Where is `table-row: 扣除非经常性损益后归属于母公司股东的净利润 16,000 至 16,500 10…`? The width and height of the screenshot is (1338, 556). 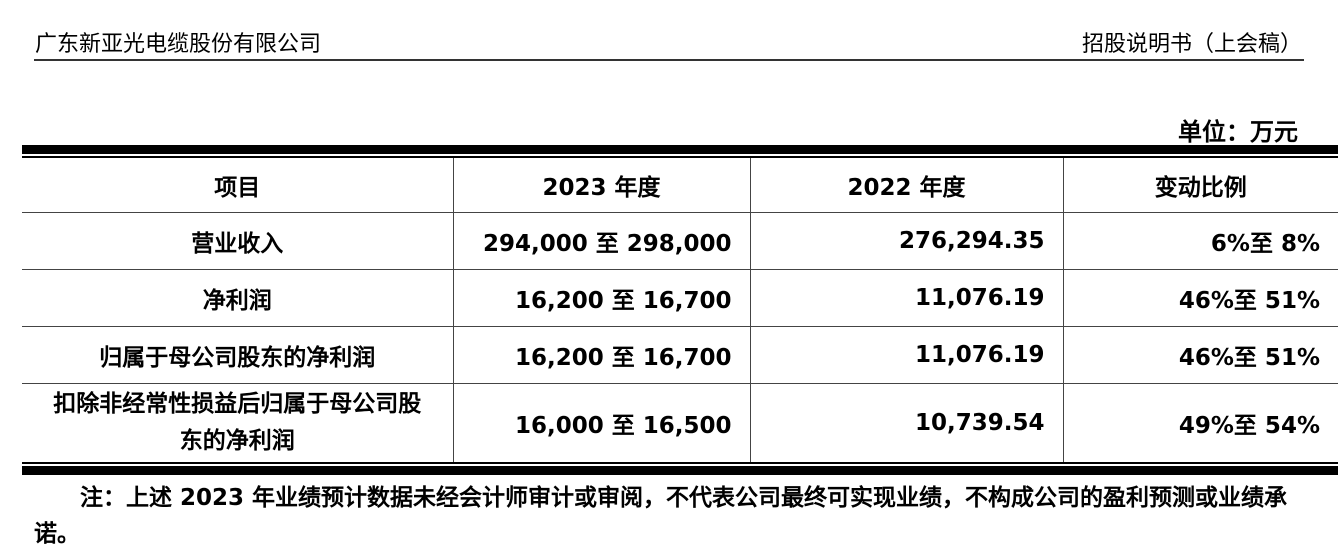
table-row: 扣除非经常性损益后归属于母公司股东的净利润 16,000 至 16,500 10… is located at coordinates (680, 422).